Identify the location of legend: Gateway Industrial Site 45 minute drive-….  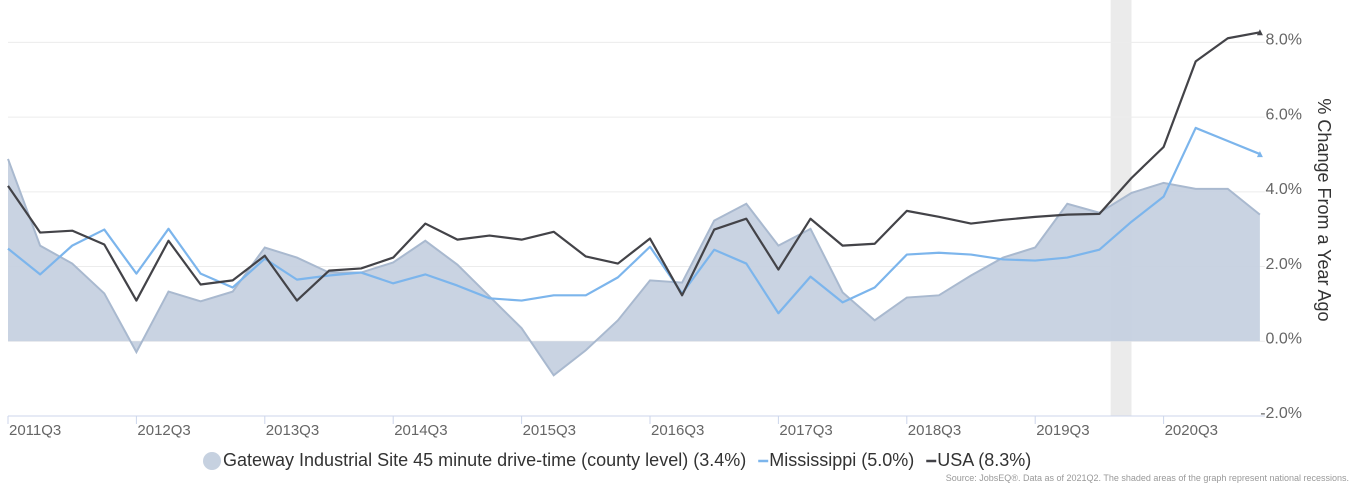
(617, 460).